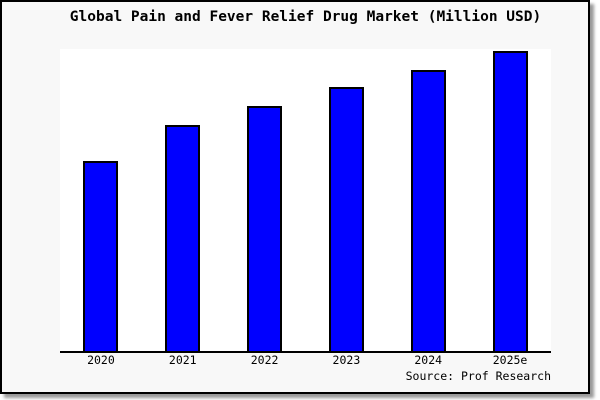 This screenshot has height=400, width=600. Describe the element at coordinates (264, 360) in the screenshot. I see `x-tick-label: 2022` at that location.